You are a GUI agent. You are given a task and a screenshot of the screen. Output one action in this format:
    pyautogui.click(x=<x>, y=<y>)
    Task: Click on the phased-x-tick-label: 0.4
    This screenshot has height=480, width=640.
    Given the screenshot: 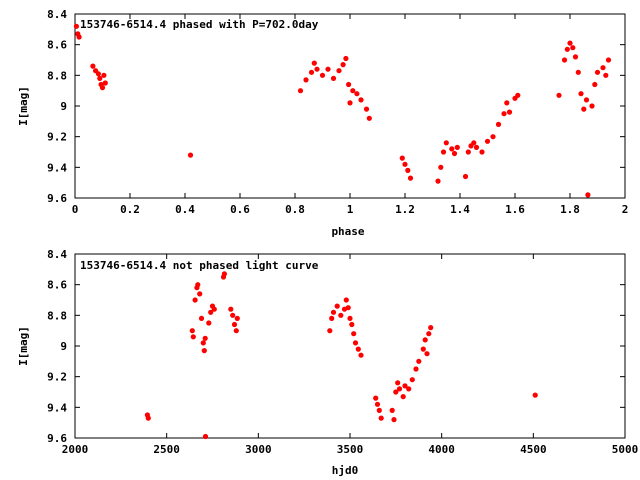 What is the action you would take?
    pyautogui.click(x=185, y=209)
    